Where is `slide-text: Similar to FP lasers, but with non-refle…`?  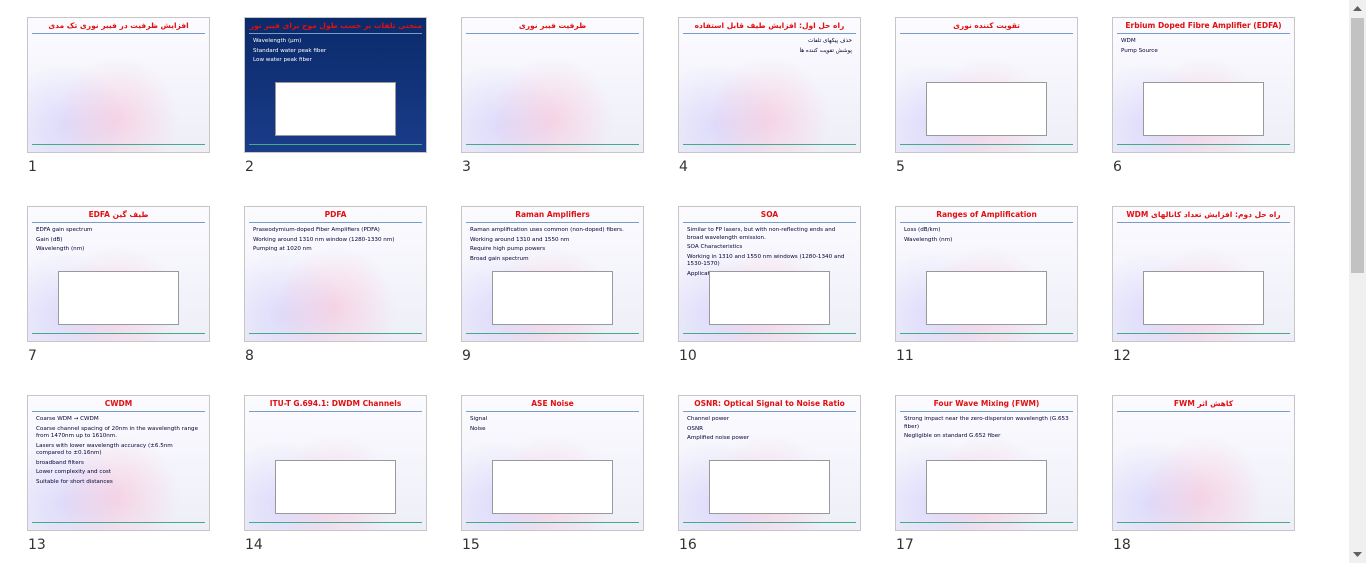
slide-text: Similar to FP lasers, but with non-refle… is located at coordinates (761, 234).